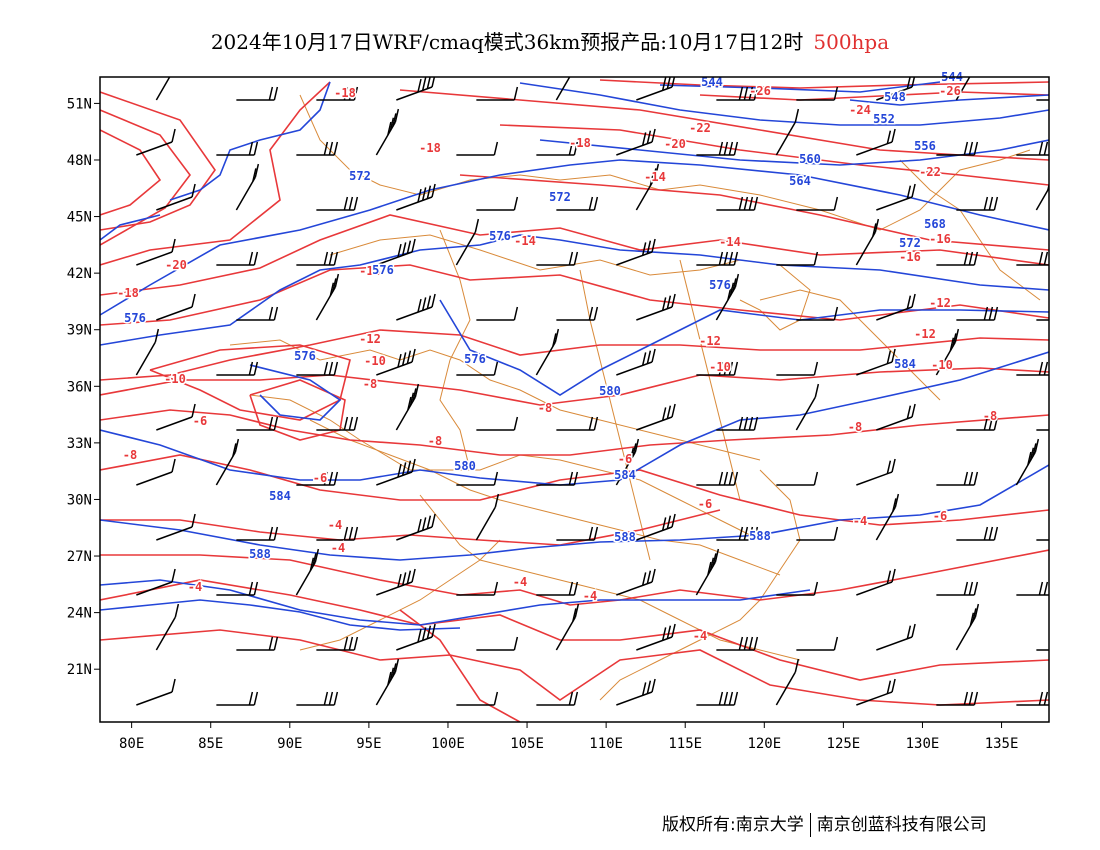 The image size is (1100, 850). Describe the element at coordinates (210, 744) in the screenshot. I see `lon-tick-label: 85E` at that location.